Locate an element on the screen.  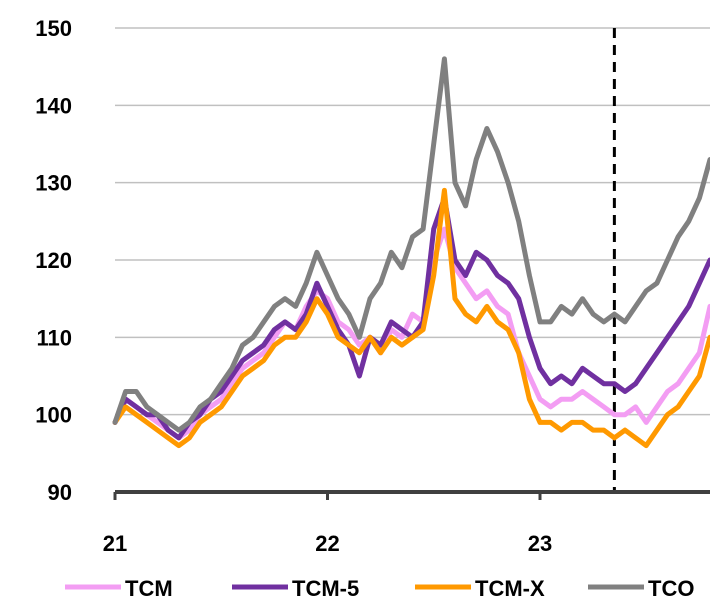
y-tick-label: 120 is located at coordinates (53, 260).